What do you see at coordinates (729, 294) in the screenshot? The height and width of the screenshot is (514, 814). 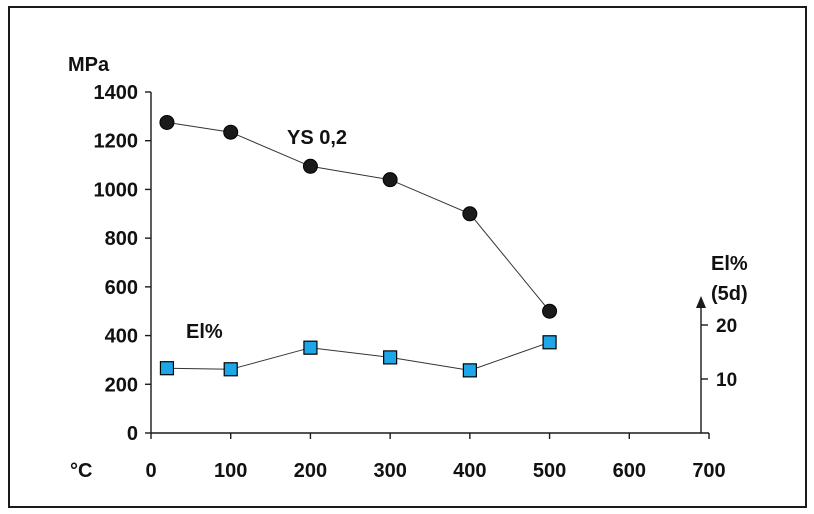 I see `y2-axis-label-line2: (5d)` at bounding box center [729, 294].